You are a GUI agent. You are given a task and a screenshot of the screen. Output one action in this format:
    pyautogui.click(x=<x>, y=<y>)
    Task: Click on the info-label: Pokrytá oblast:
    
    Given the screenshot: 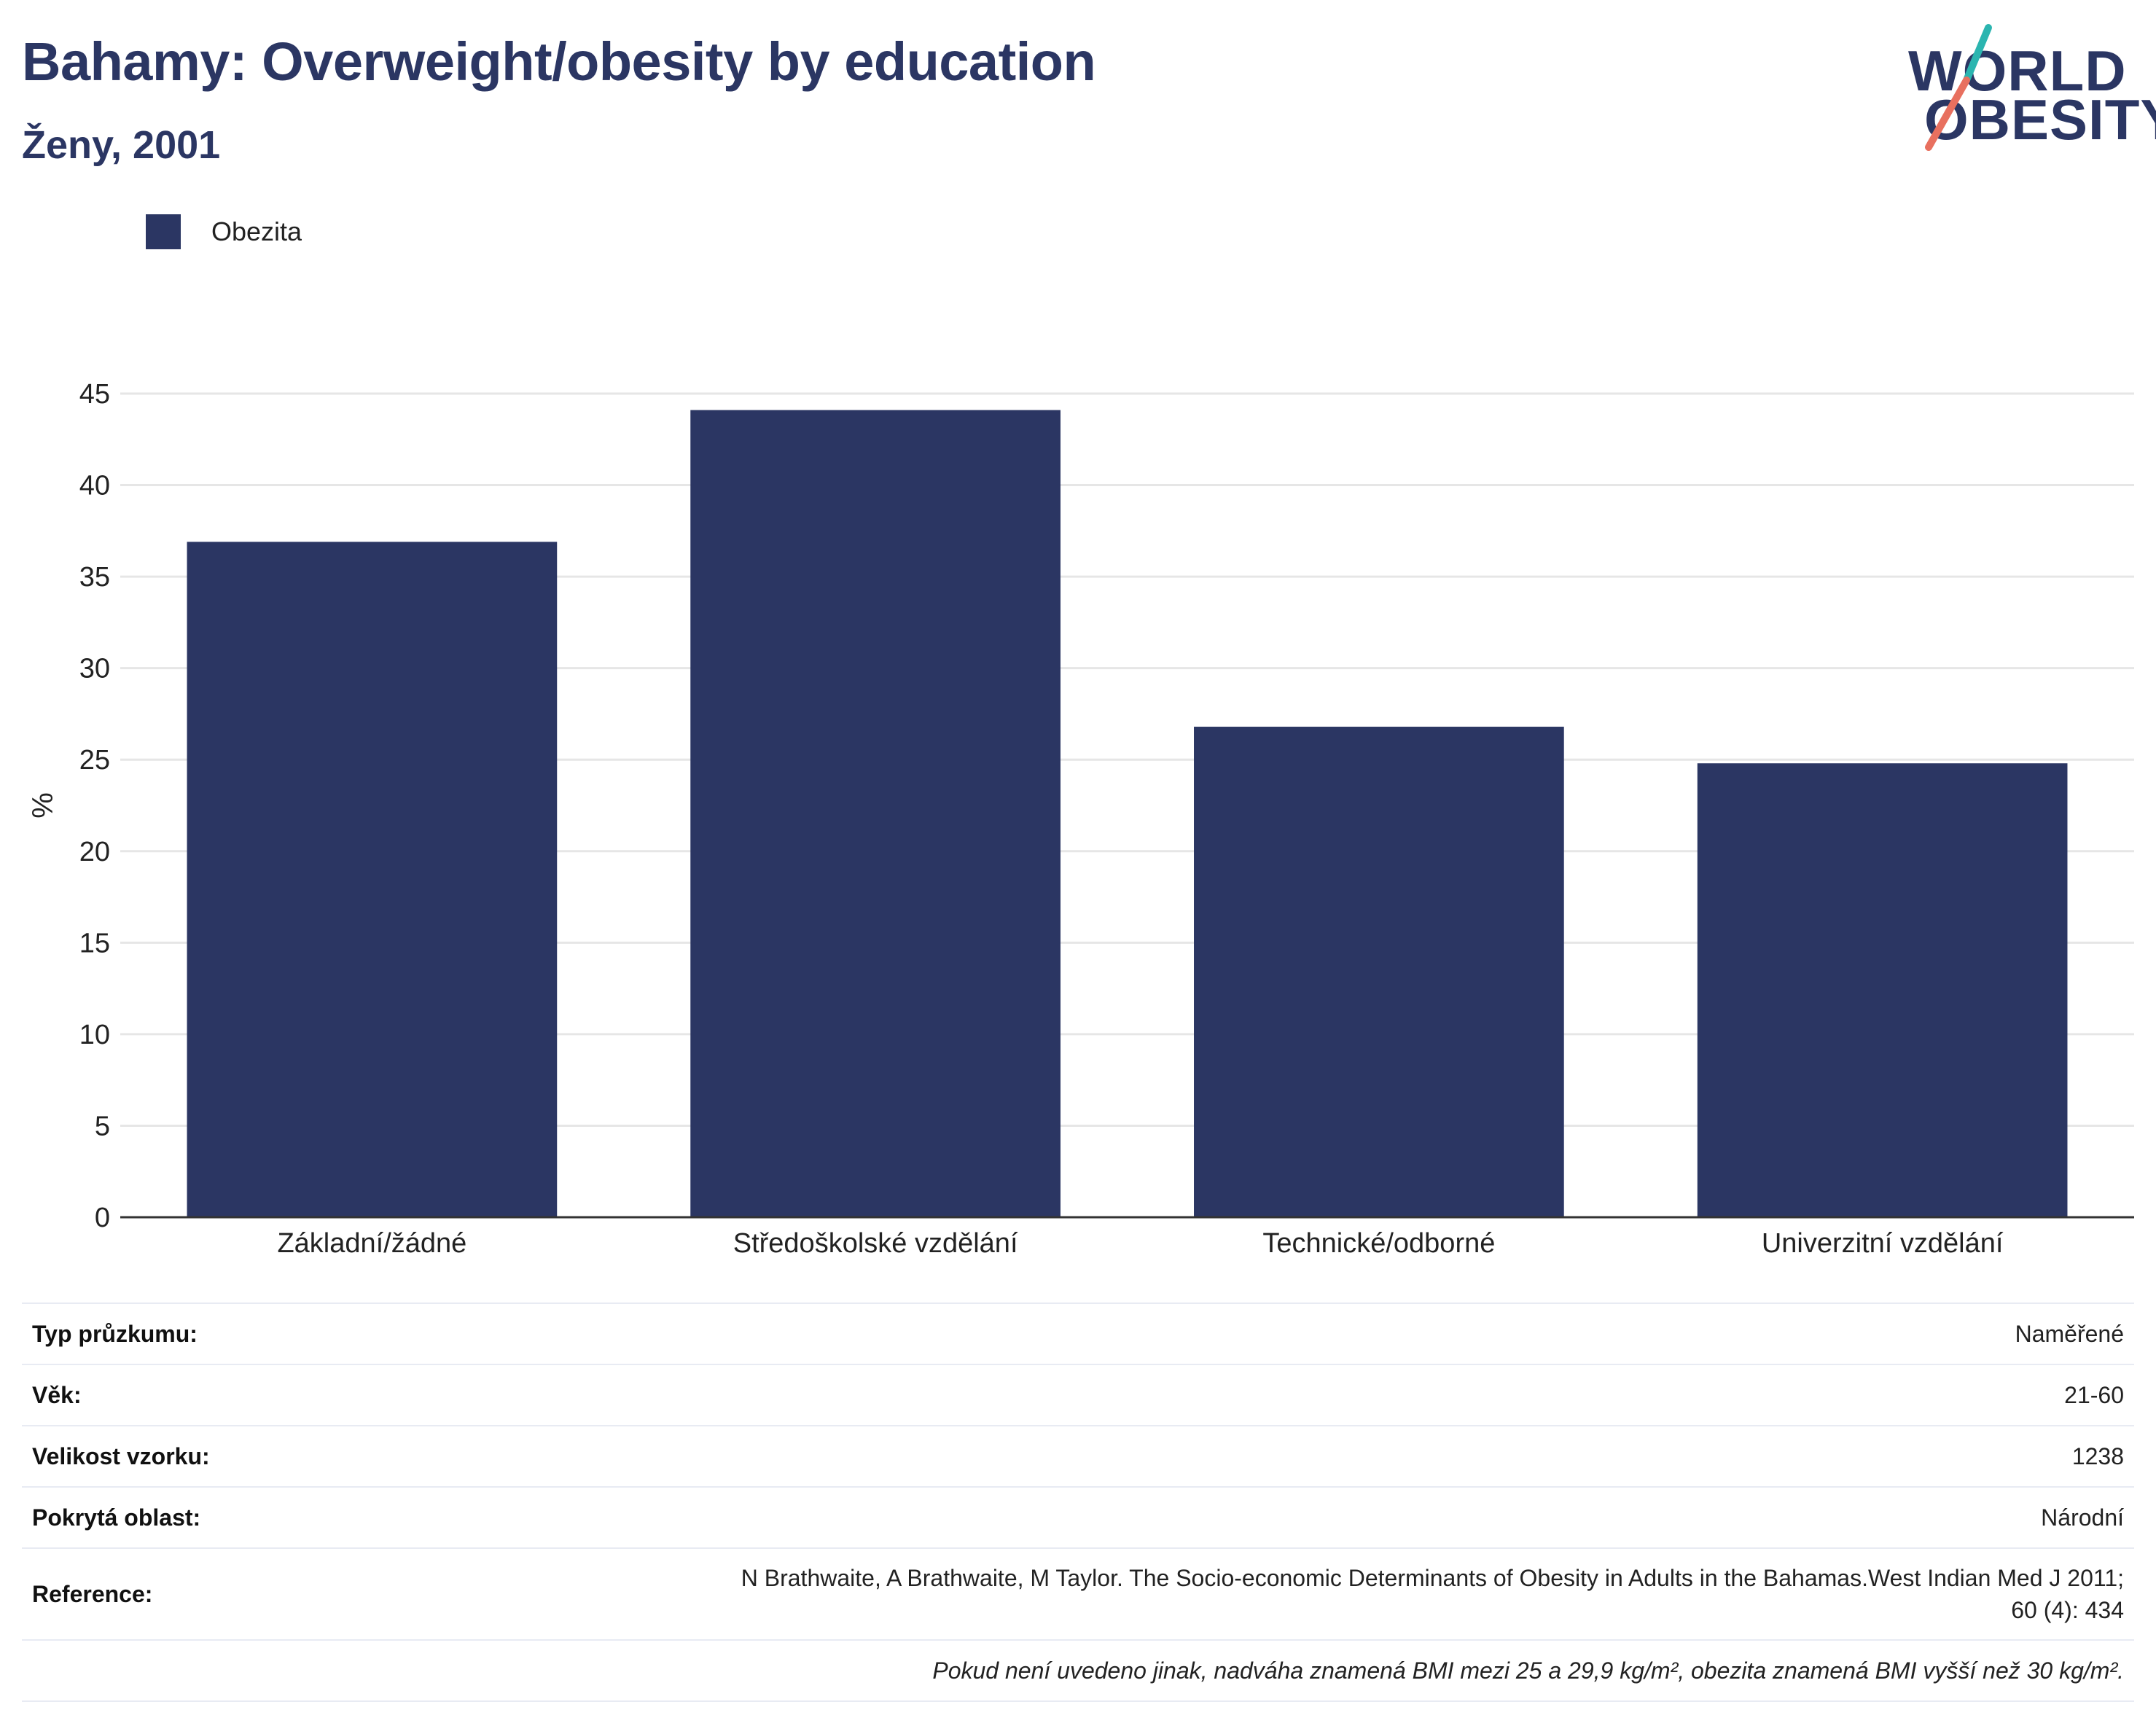 What is the action you would take?
    pyautogui.click(x=251, y=1517)
    